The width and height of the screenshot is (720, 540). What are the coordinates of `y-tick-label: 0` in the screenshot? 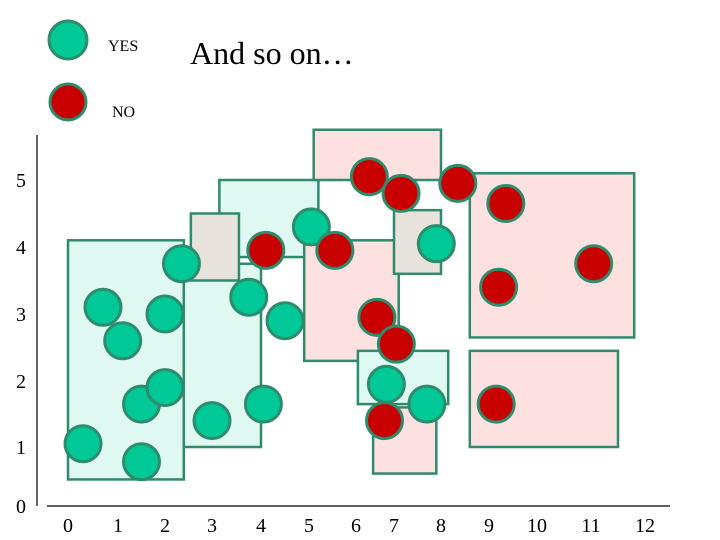 It's located at (21, 507).